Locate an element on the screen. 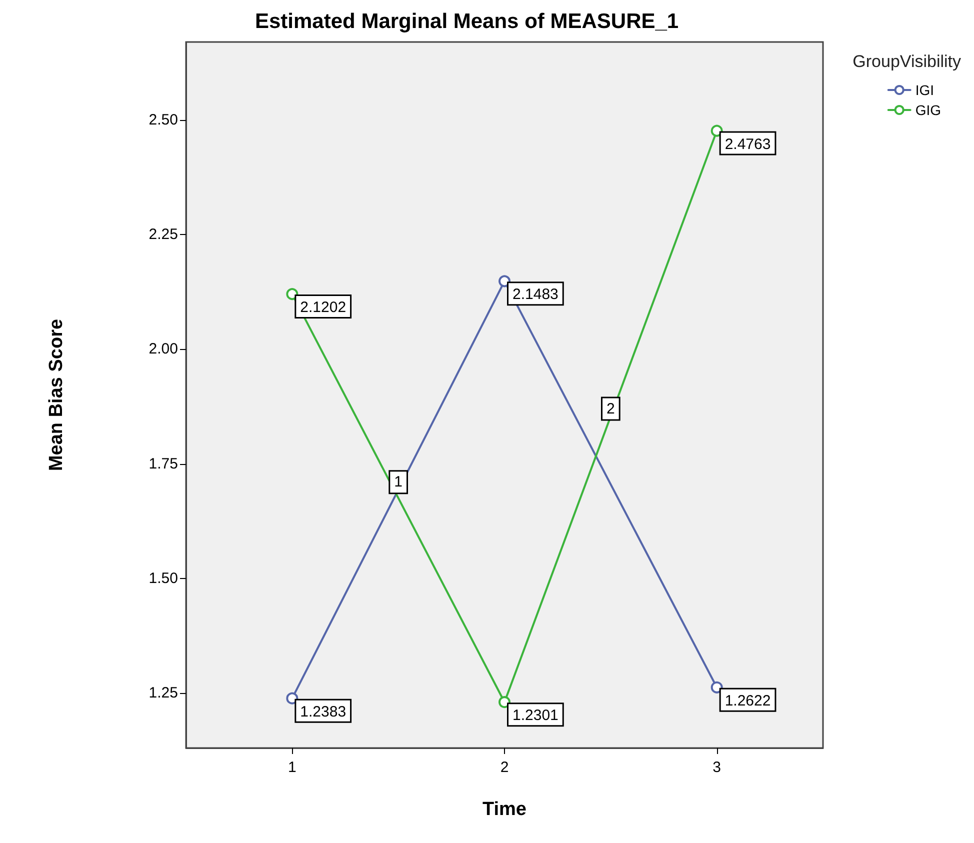  data-label: 2.1483 is located at coordinates (535, 295).